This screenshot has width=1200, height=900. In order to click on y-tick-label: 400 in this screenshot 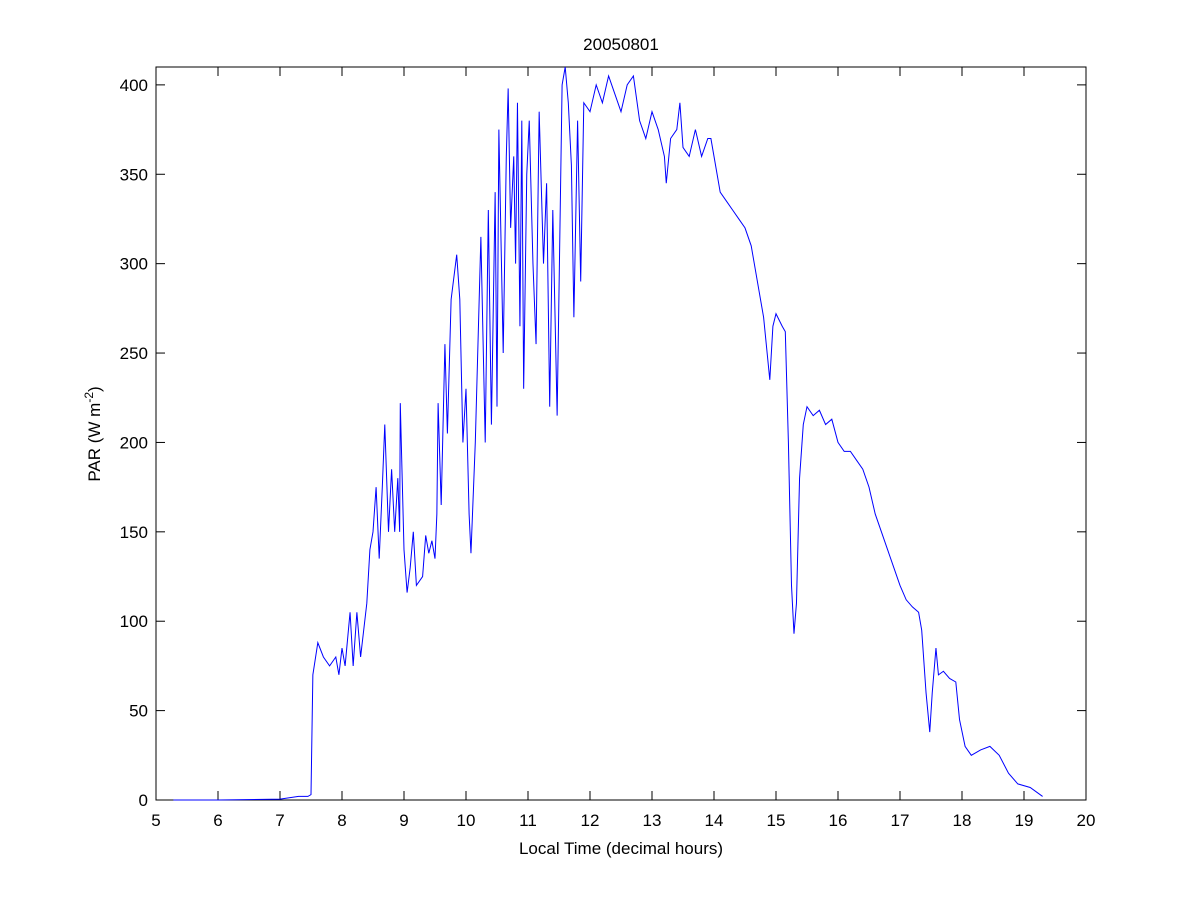, I will do `click(134, 85)`.